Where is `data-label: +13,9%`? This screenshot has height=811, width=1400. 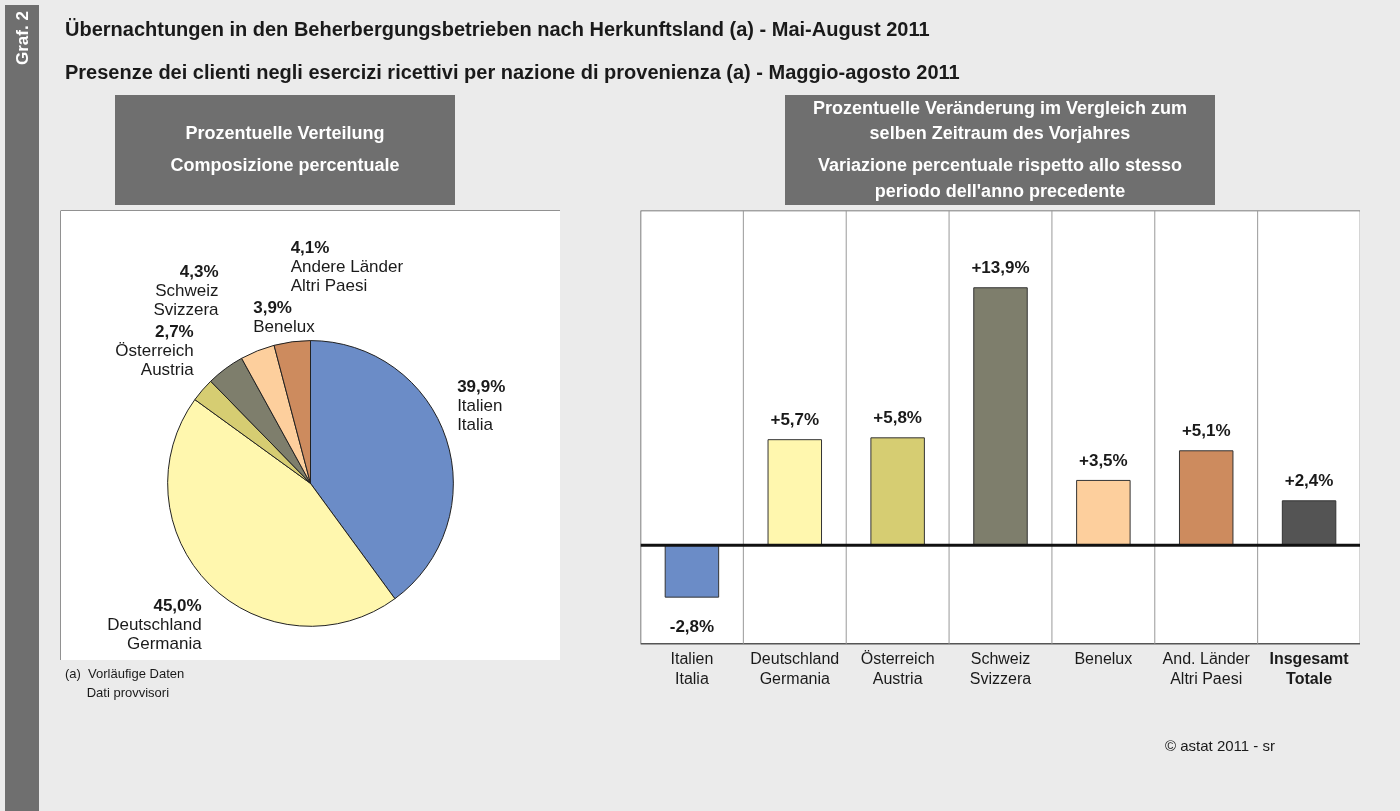 data-label: +13,9% is located at coordinates (1000, 267).